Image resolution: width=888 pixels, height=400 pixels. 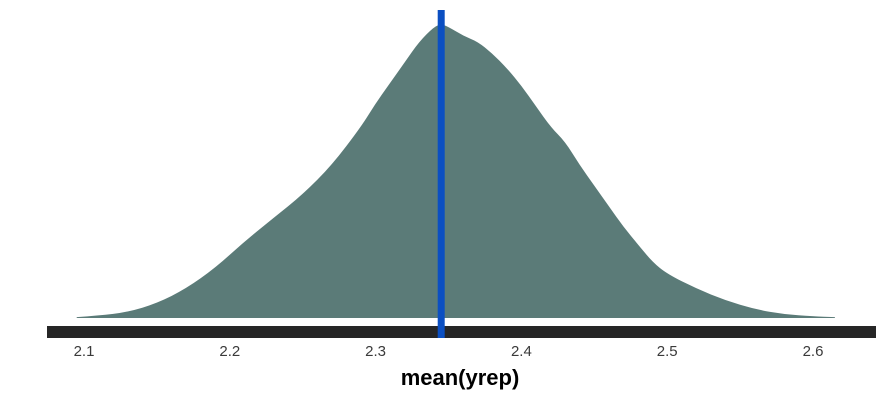 What do you see at coordinates (460, 377) in the screenshot?
I see `x-axis-title: mean(yrep)` at bounding box center [460, 377].